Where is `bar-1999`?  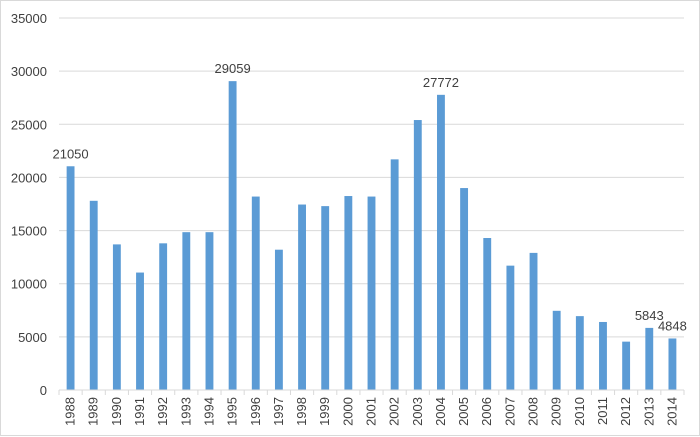
bar-1999 is located at coordinates (325, 298).